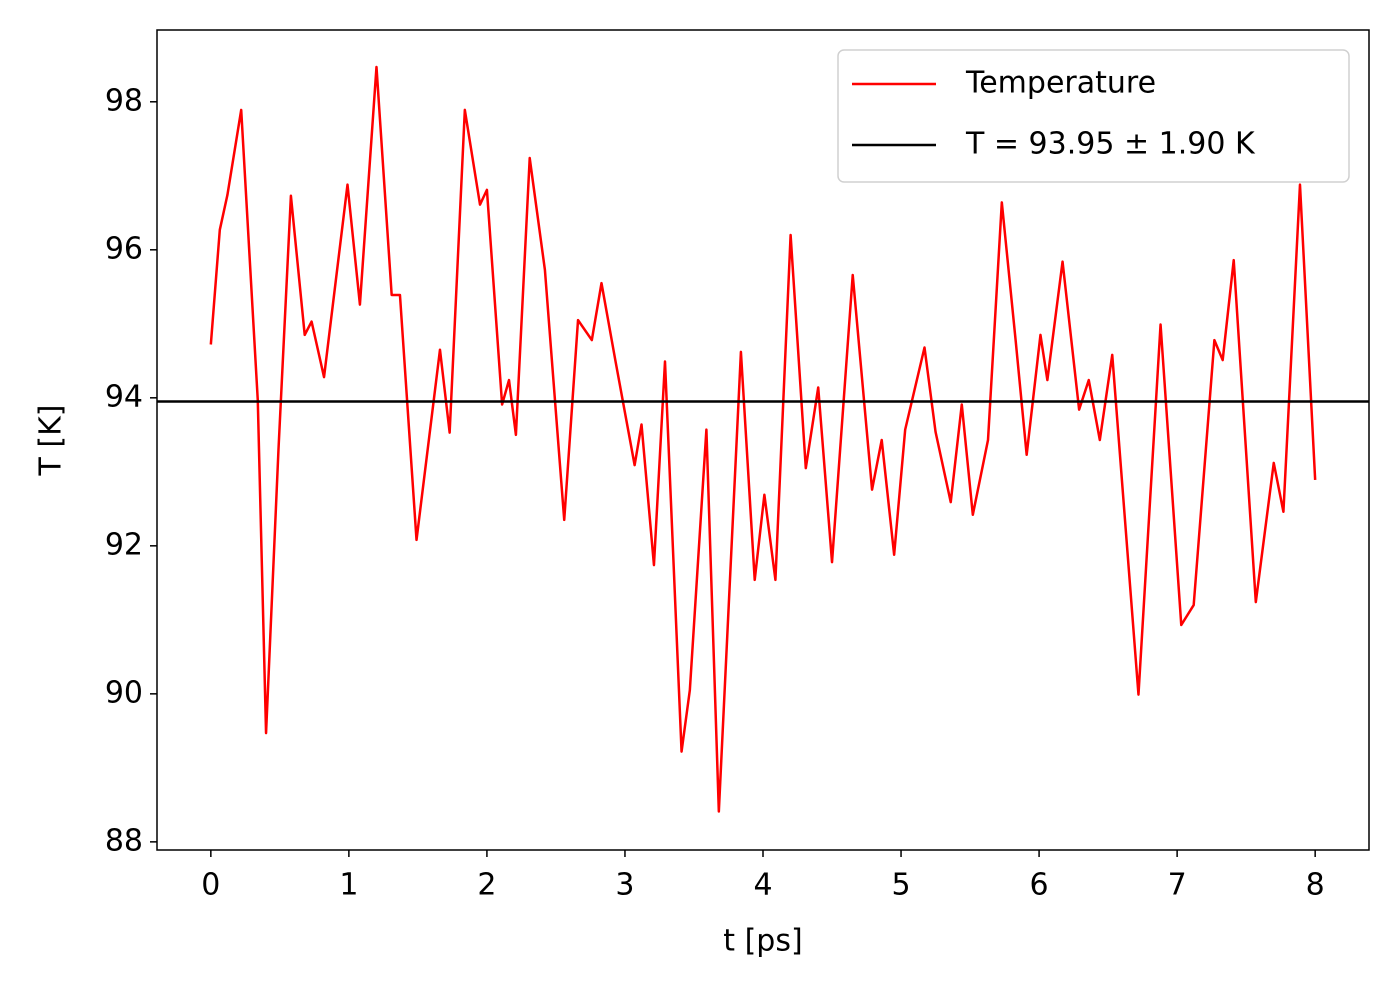 This screenshot has width=1400, height=1000. What do you see at coordinates (624, 885) in the screenshot?
I see `x-tick-label: 3` at bounding box center [624, 885].